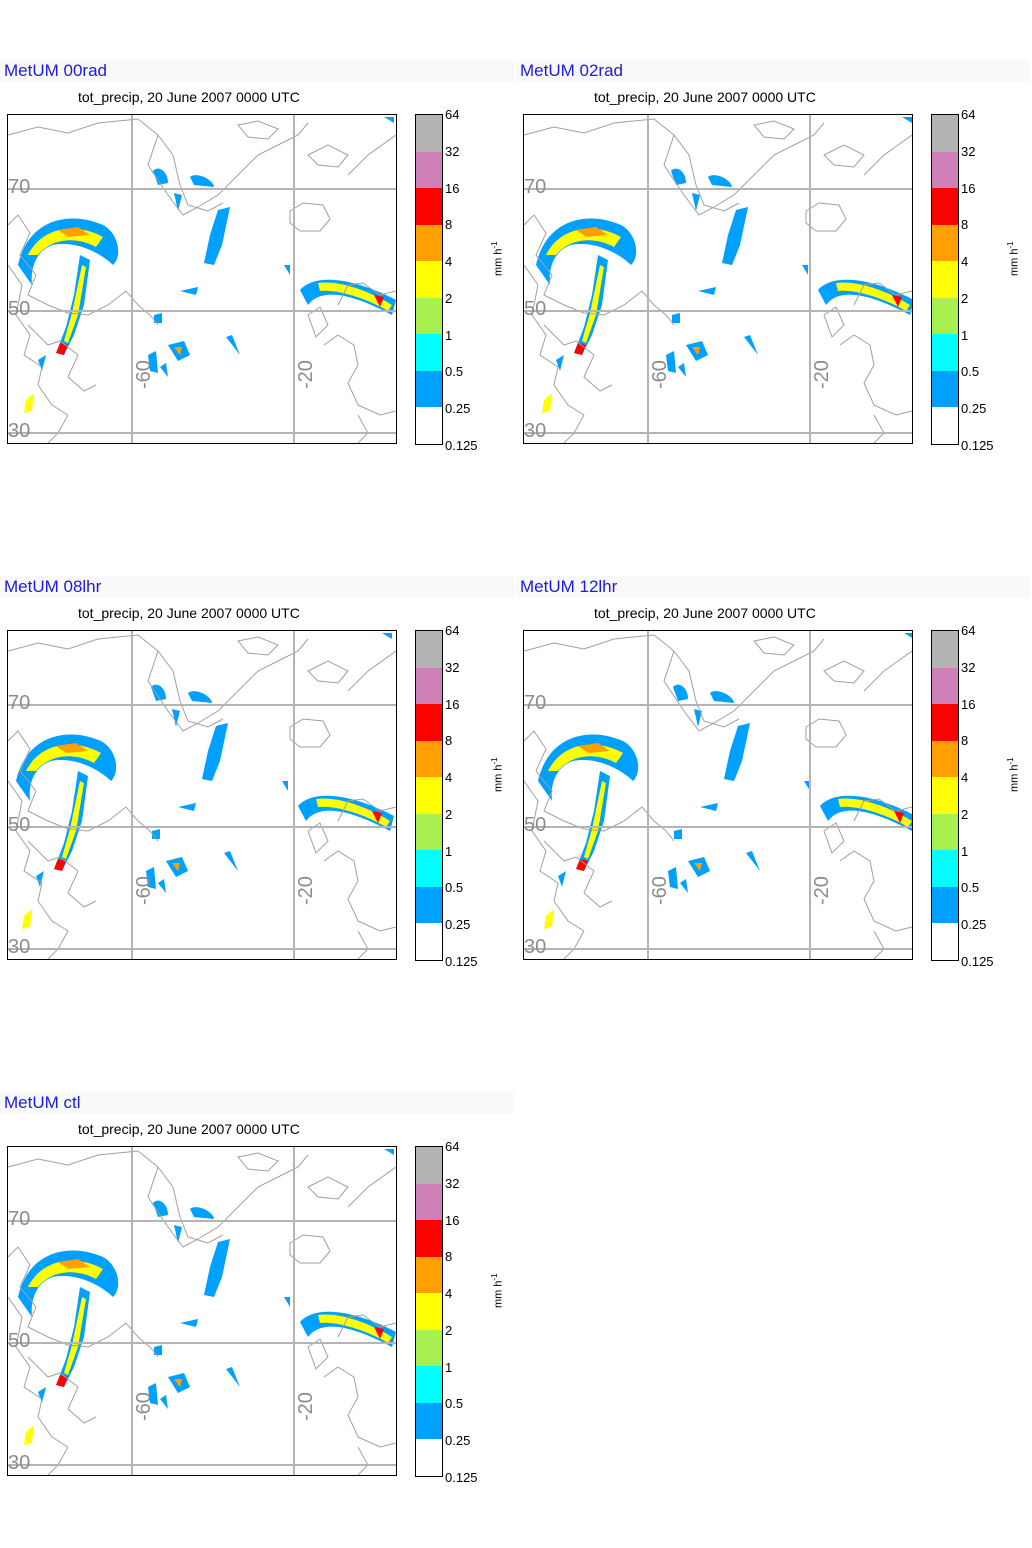  Describe the element at coordinates (42, 1102) in the screenshot. I see `panel-title: MetUM ctl` at that location.